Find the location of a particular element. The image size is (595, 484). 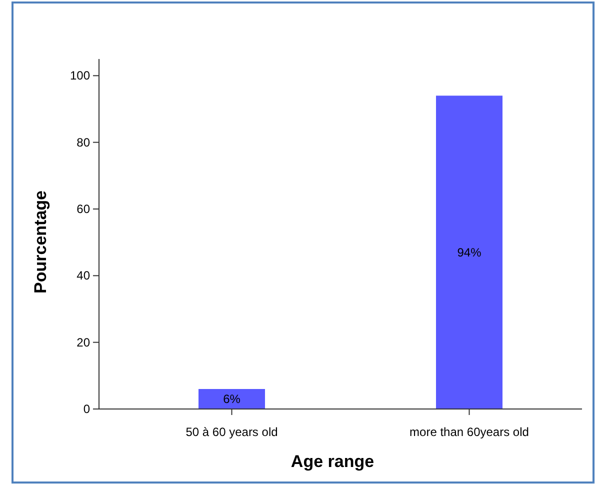

y-tick-label: 60 is located at coordinates (83, 209).